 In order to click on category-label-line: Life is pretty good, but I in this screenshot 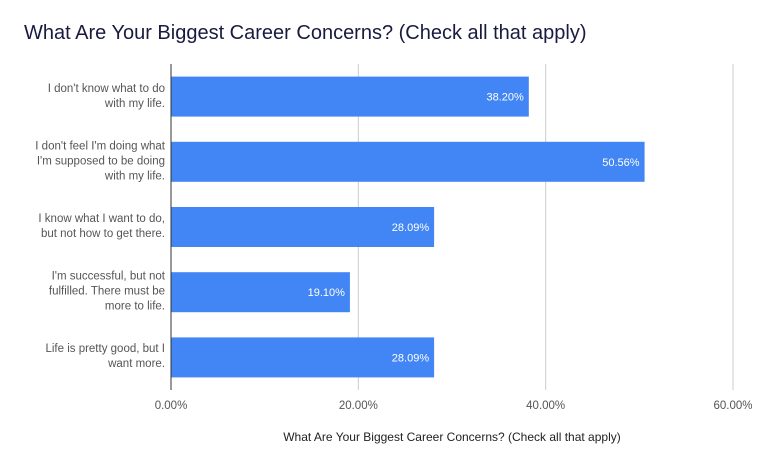, I will do `click(105, 349)`.